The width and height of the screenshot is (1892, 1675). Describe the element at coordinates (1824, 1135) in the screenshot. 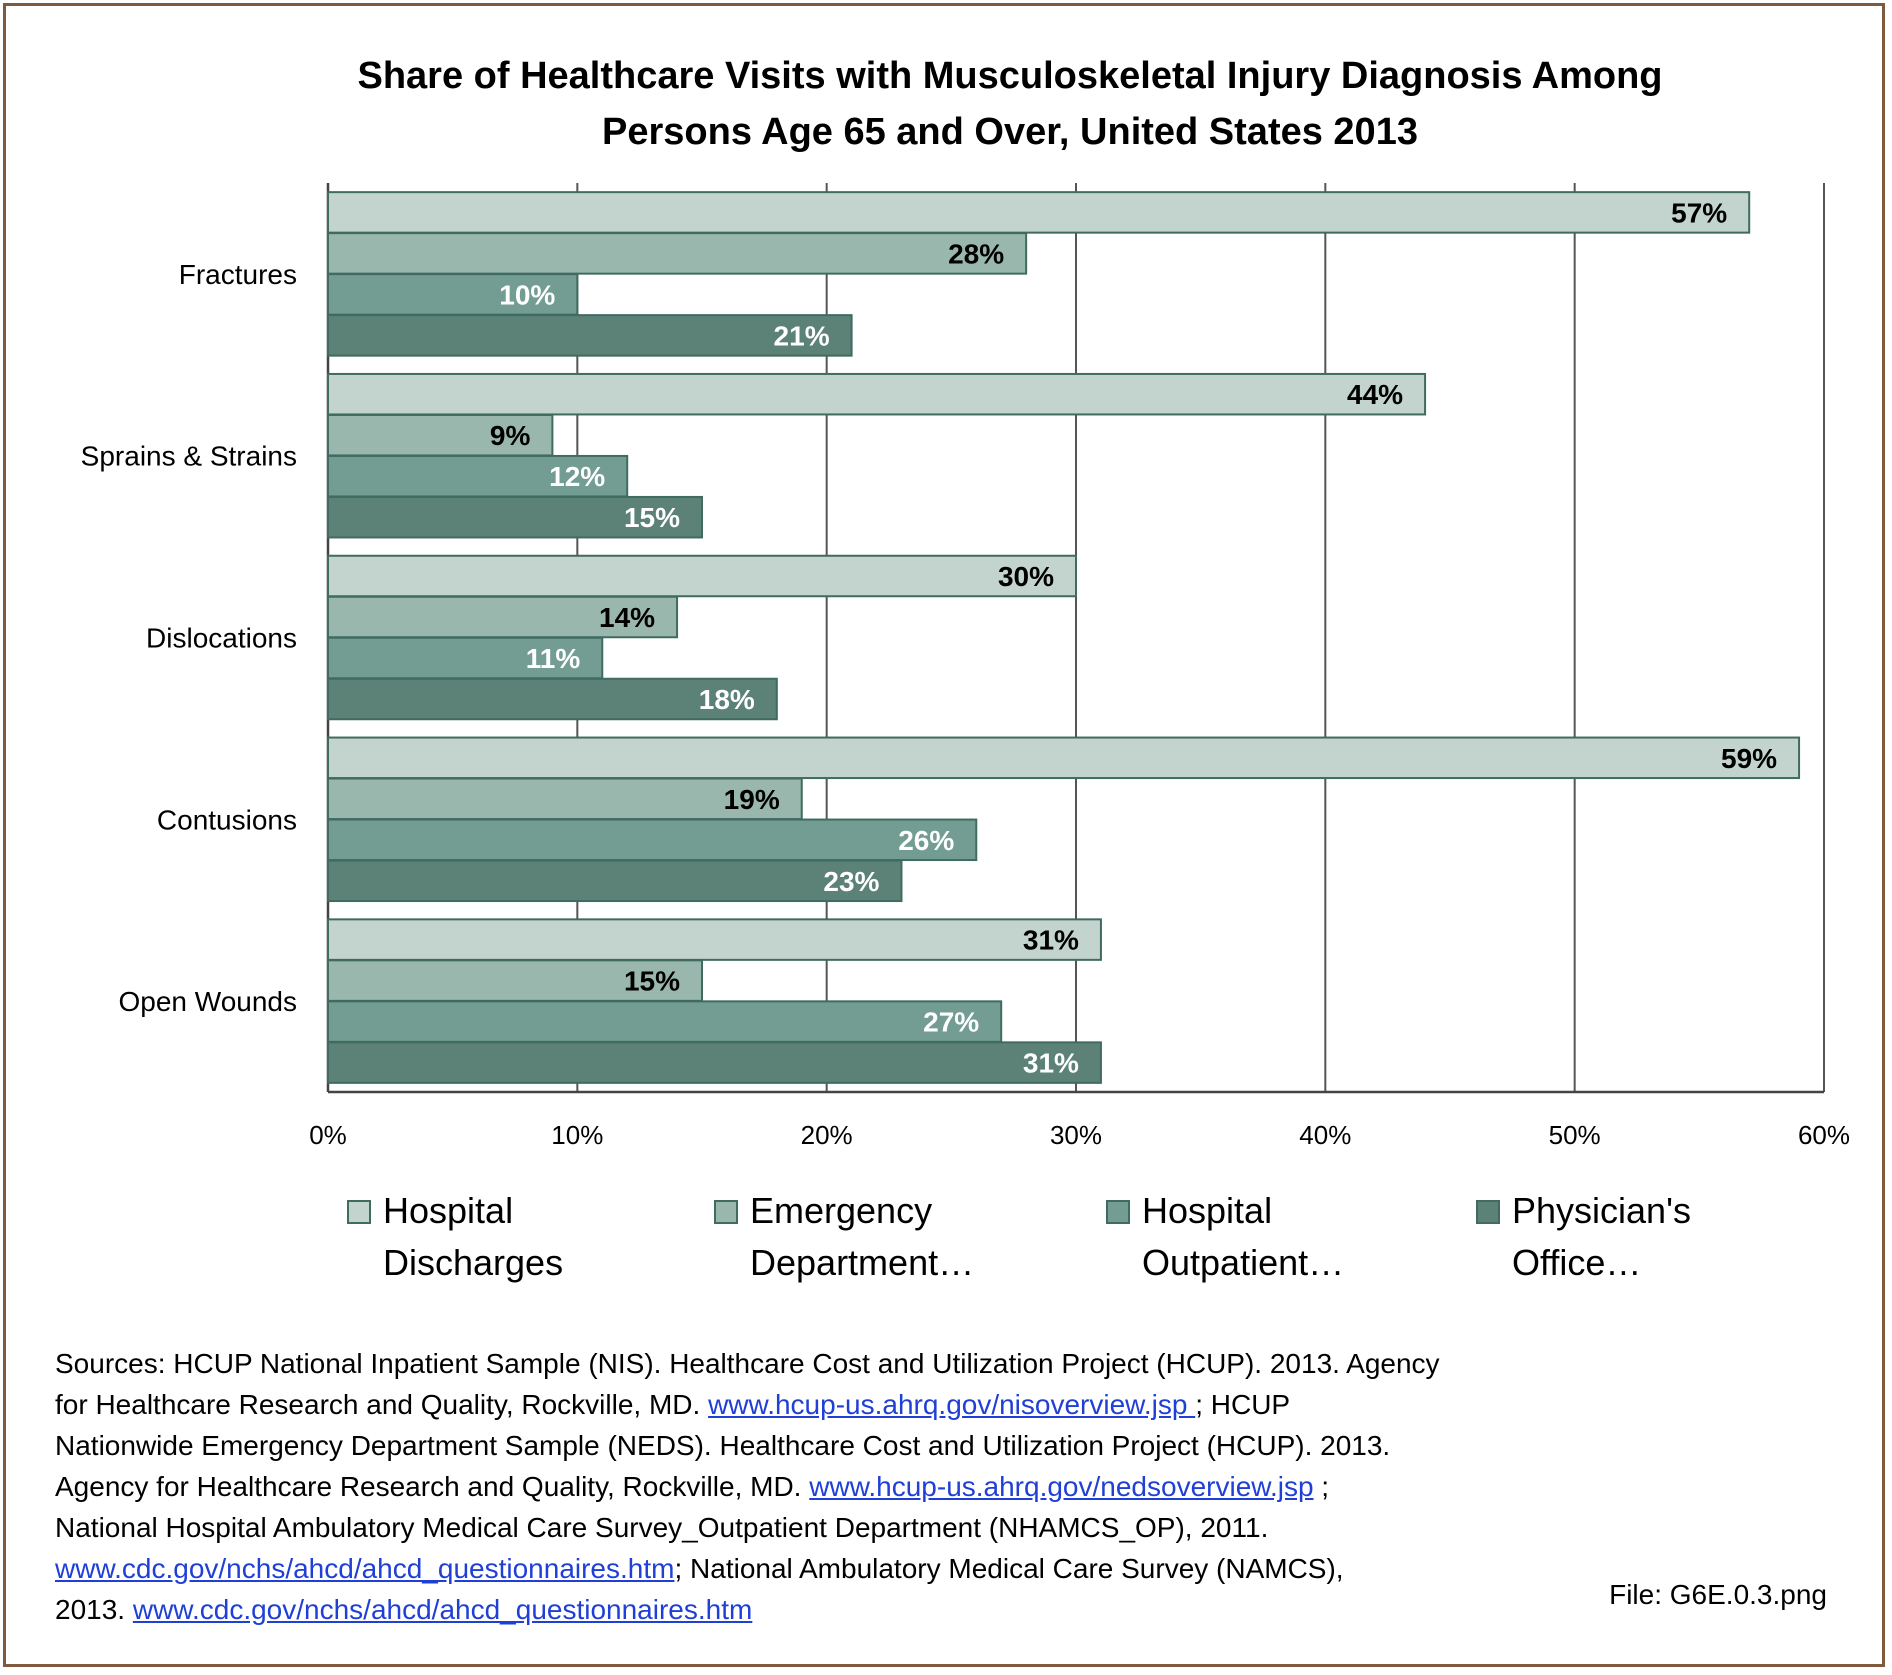

I see `x-tick-label: 60%` at that location.